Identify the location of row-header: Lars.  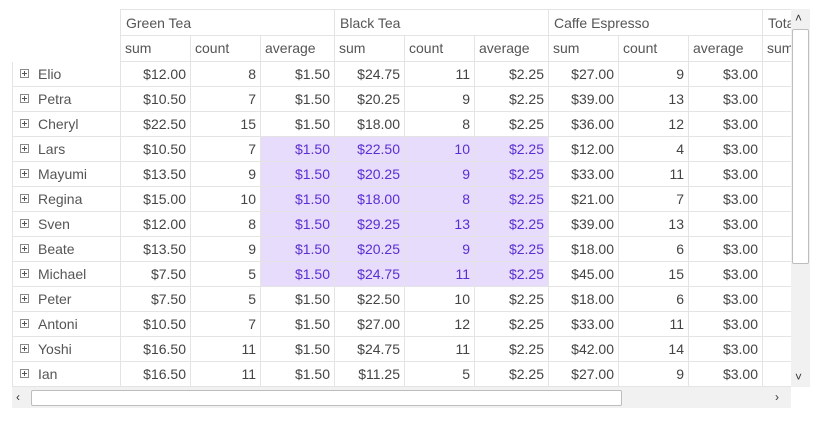
(66, 149).